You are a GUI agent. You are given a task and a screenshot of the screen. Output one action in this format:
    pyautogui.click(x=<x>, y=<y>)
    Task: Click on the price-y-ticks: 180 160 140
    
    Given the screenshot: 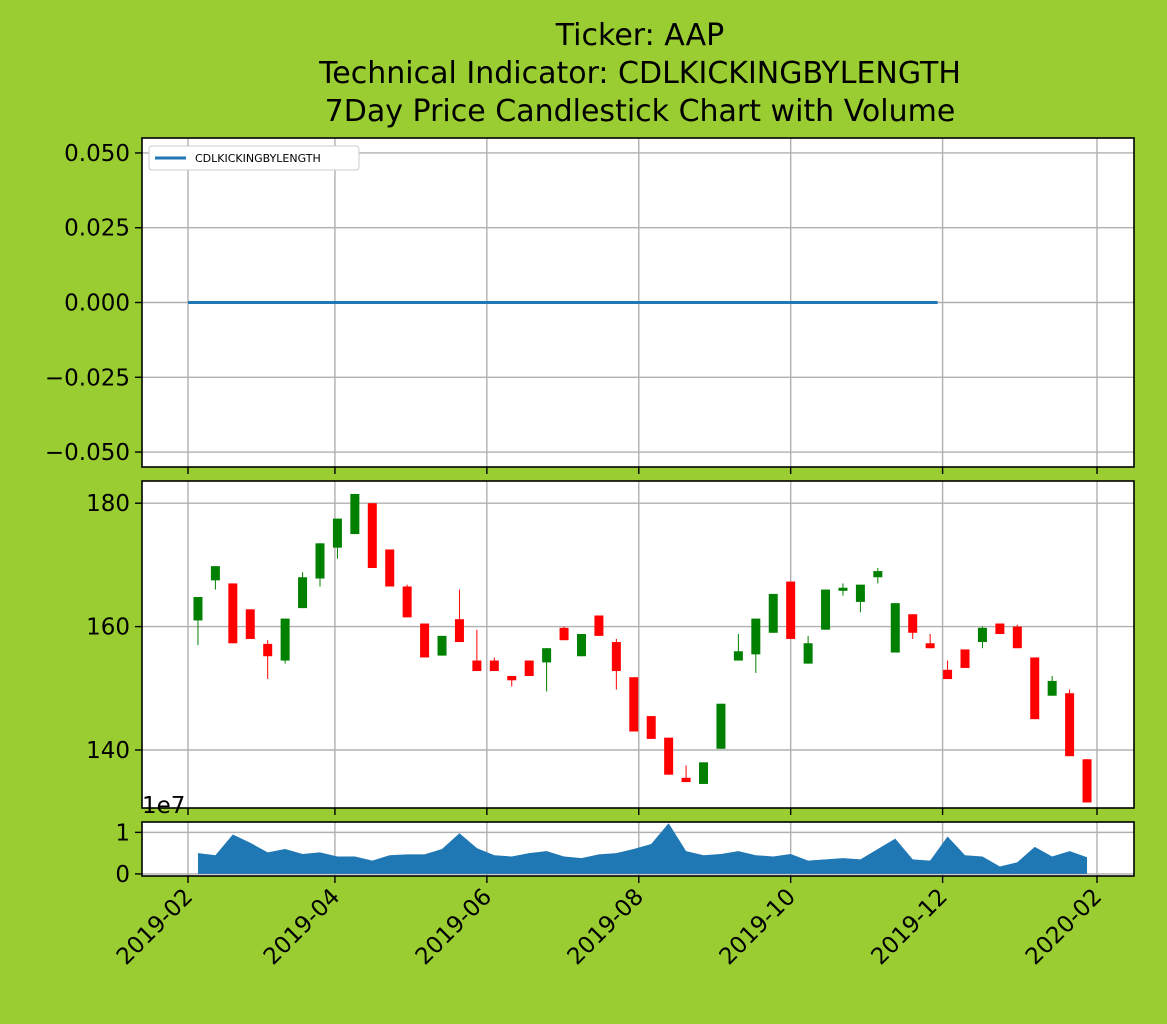 What is the action you would take?
    pyautogui.click(x=114, y=627)
    